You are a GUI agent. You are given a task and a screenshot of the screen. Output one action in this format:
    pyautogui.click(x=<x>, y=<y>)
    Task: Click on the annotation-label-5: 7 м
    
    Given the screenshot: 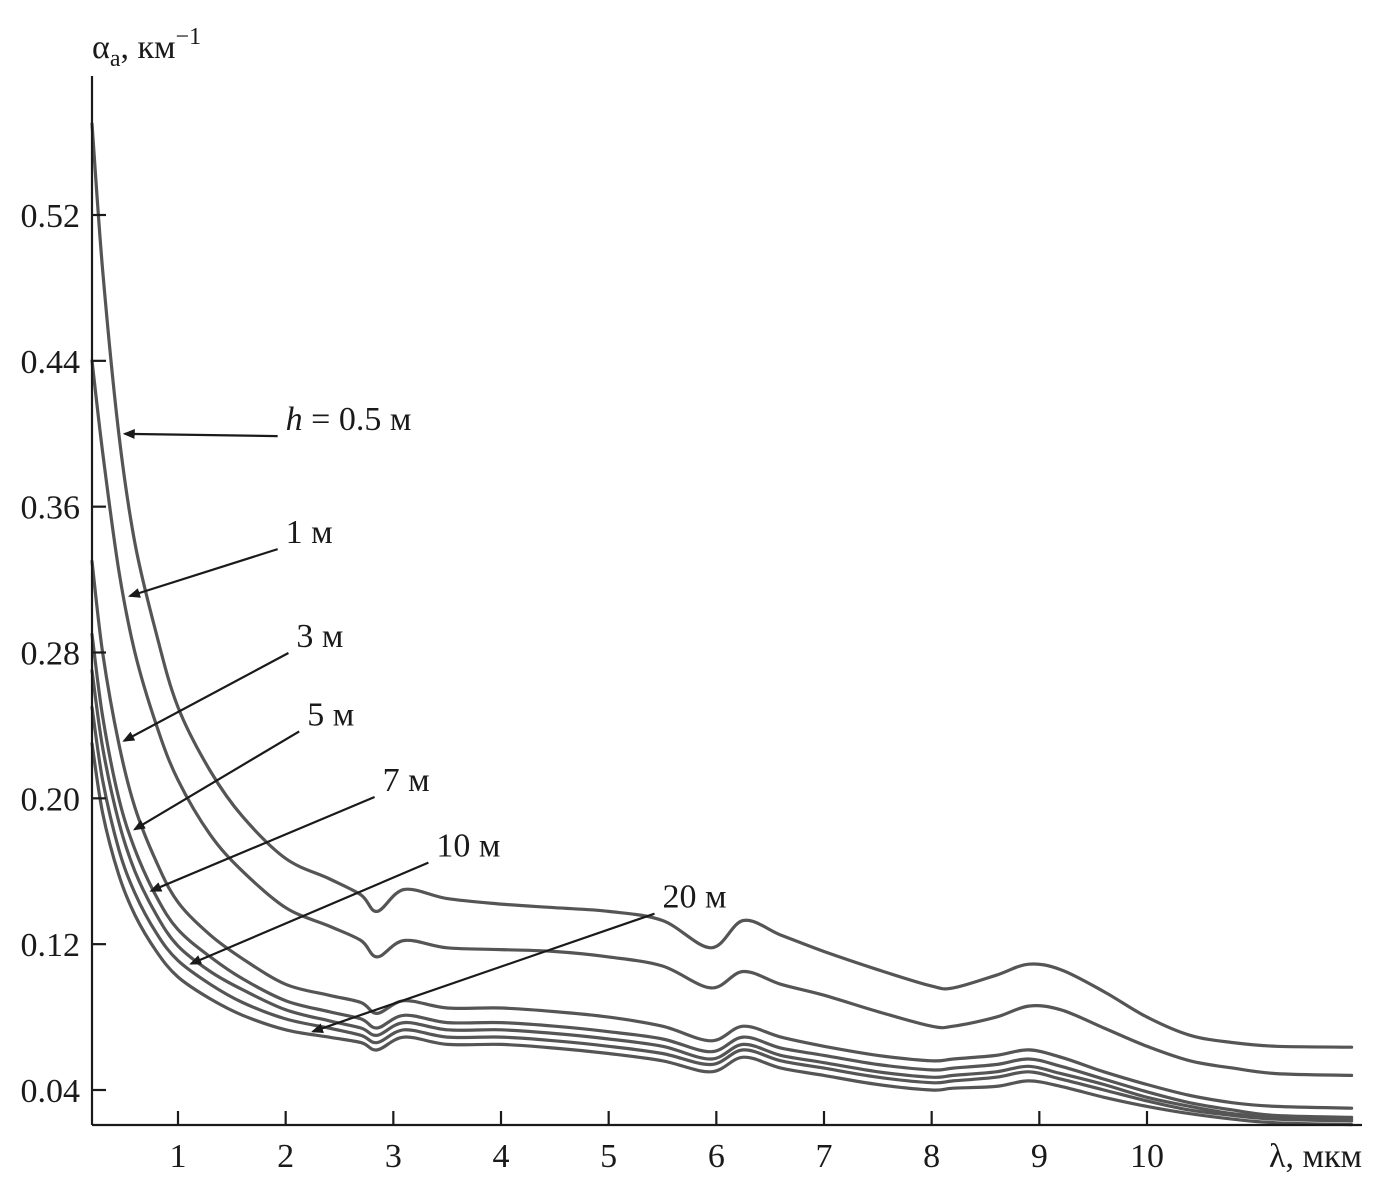 What is the action you would take?
    pyautogui.click(x=406, y=780)
    